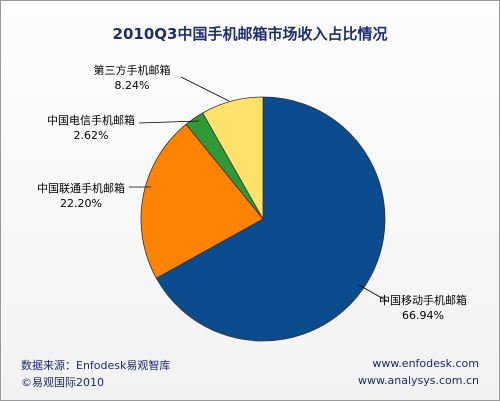 Image resolution: width=500 pixels, height=401 pixels. Describe the element at coordinates (91, 128) in the screenshot. I see `slice-label: 中国电信手机邮箱 2.62%` at that location.